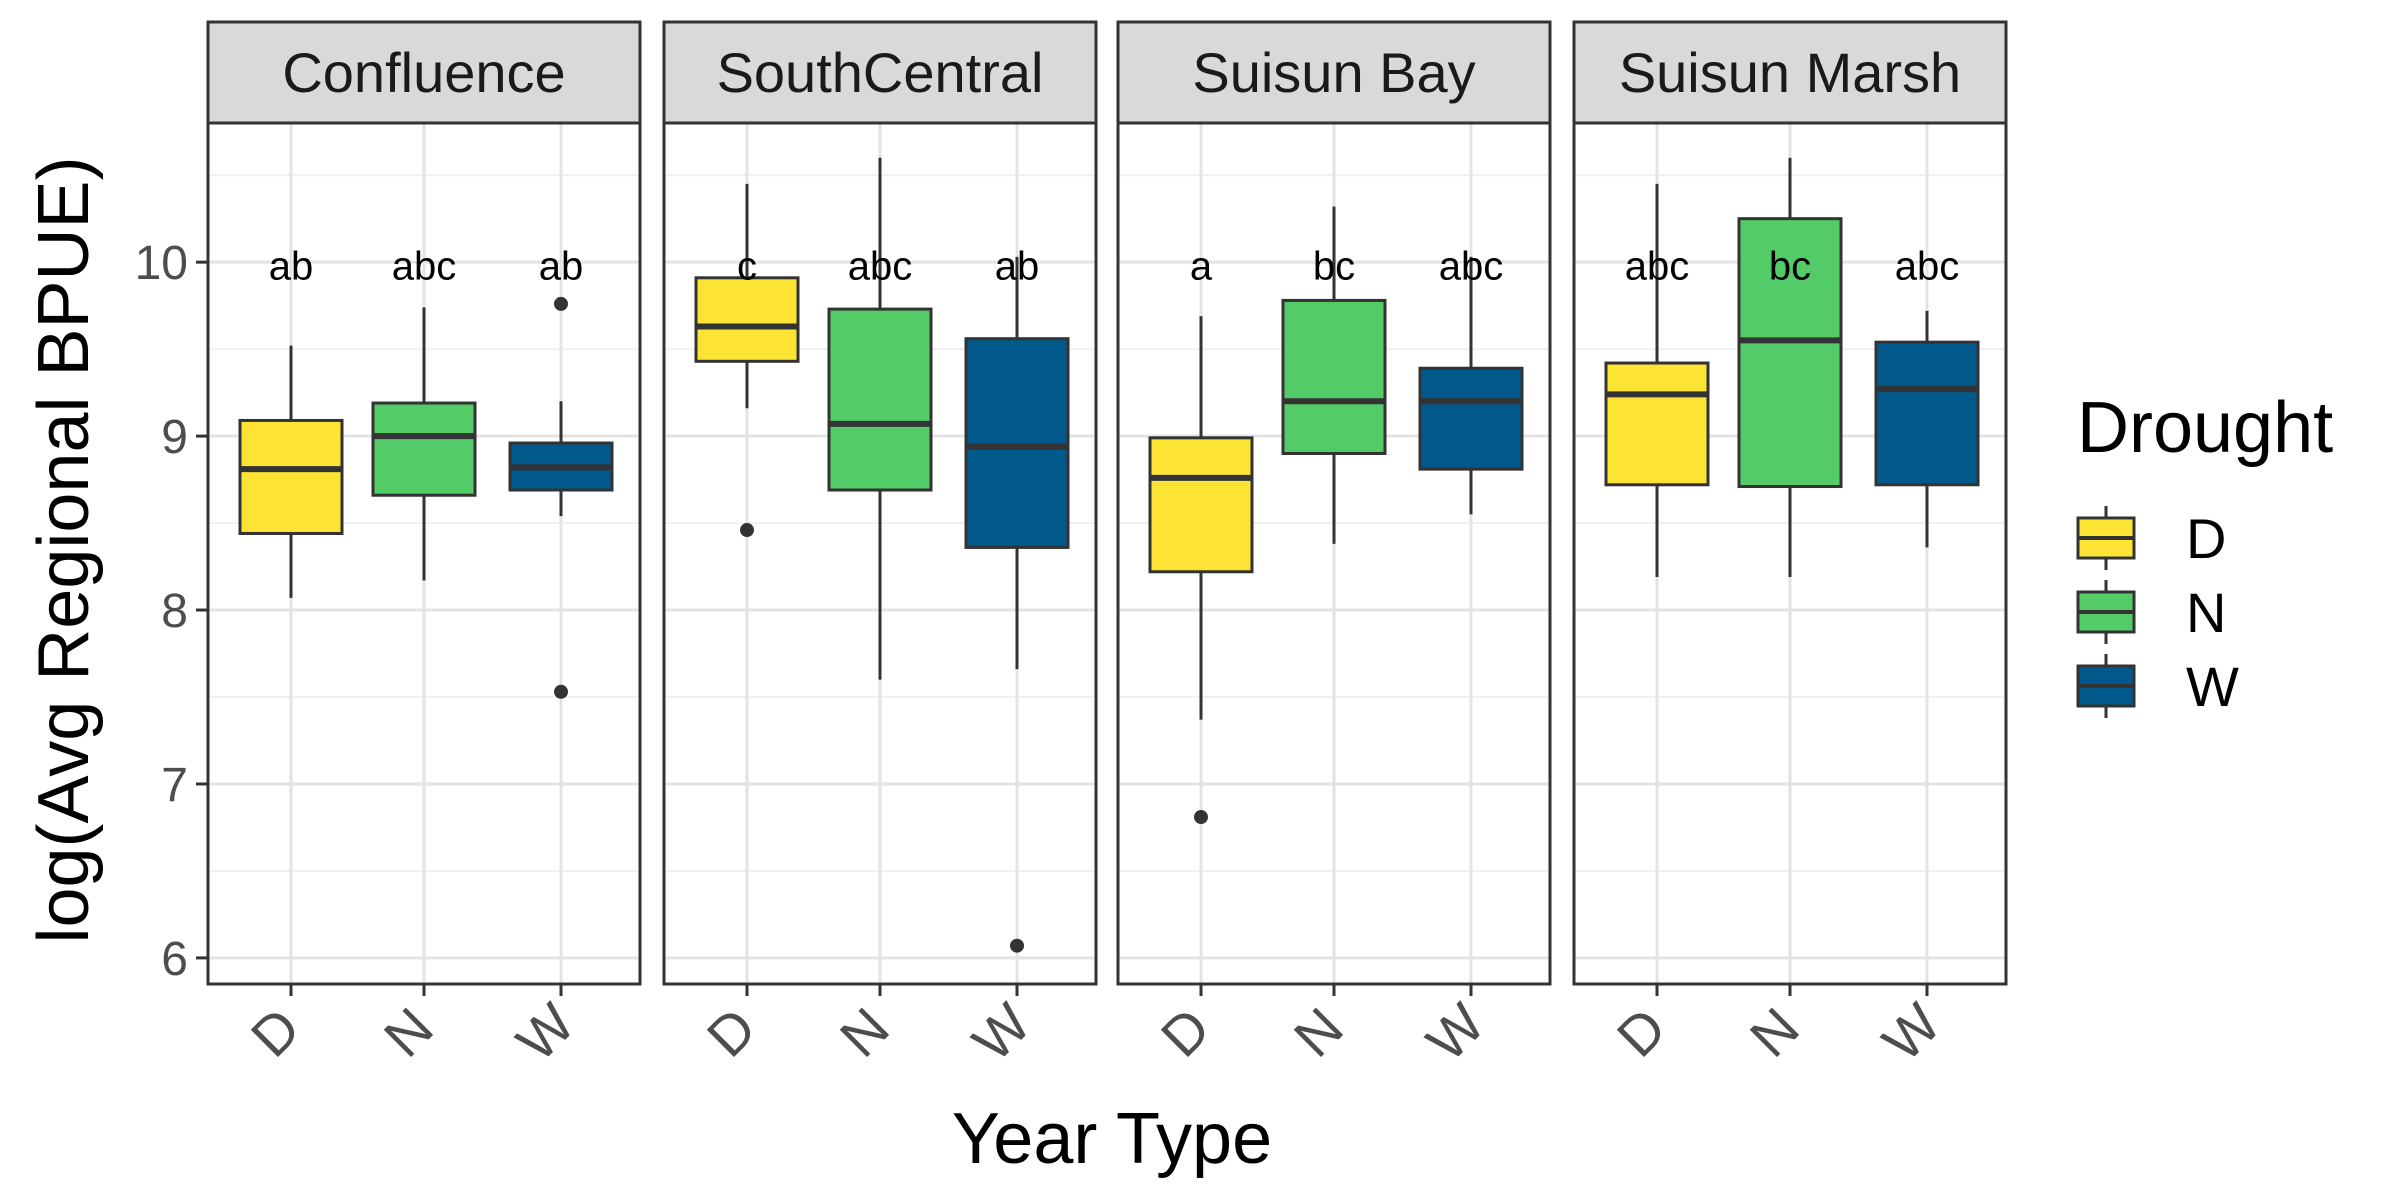 This screenshot has width=2400, height=1200. I want to click on box-D: c, so click(747, 360).